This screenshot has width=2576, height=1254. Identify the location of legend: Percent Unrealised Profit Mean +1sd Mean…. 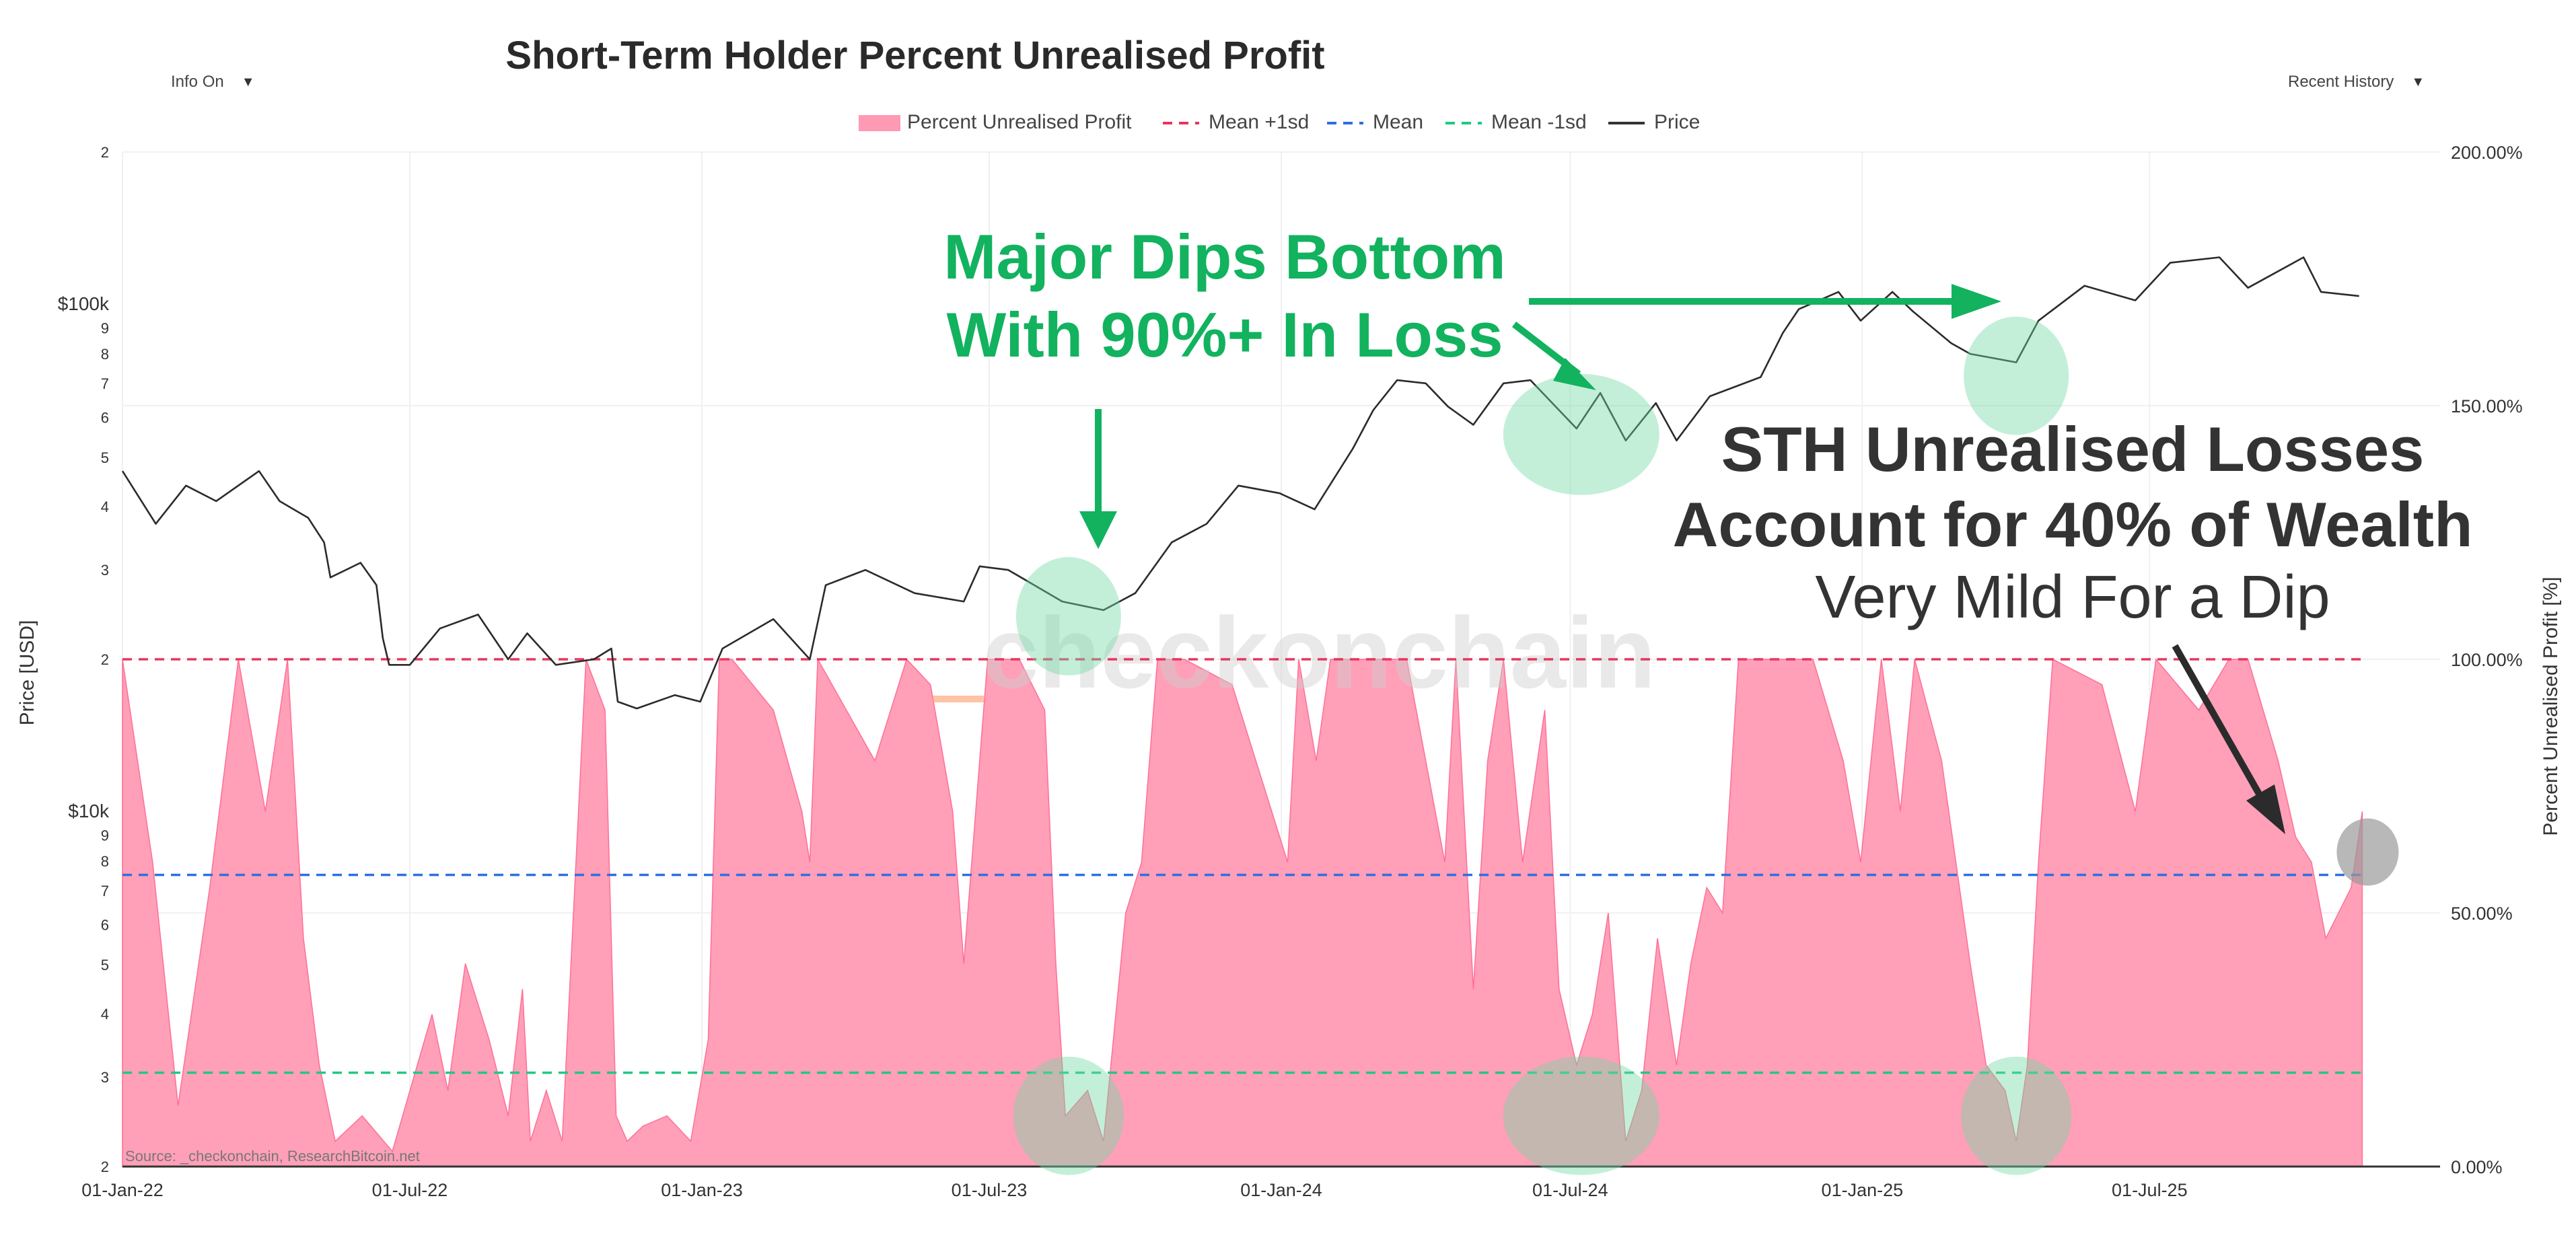
(1279, 122).